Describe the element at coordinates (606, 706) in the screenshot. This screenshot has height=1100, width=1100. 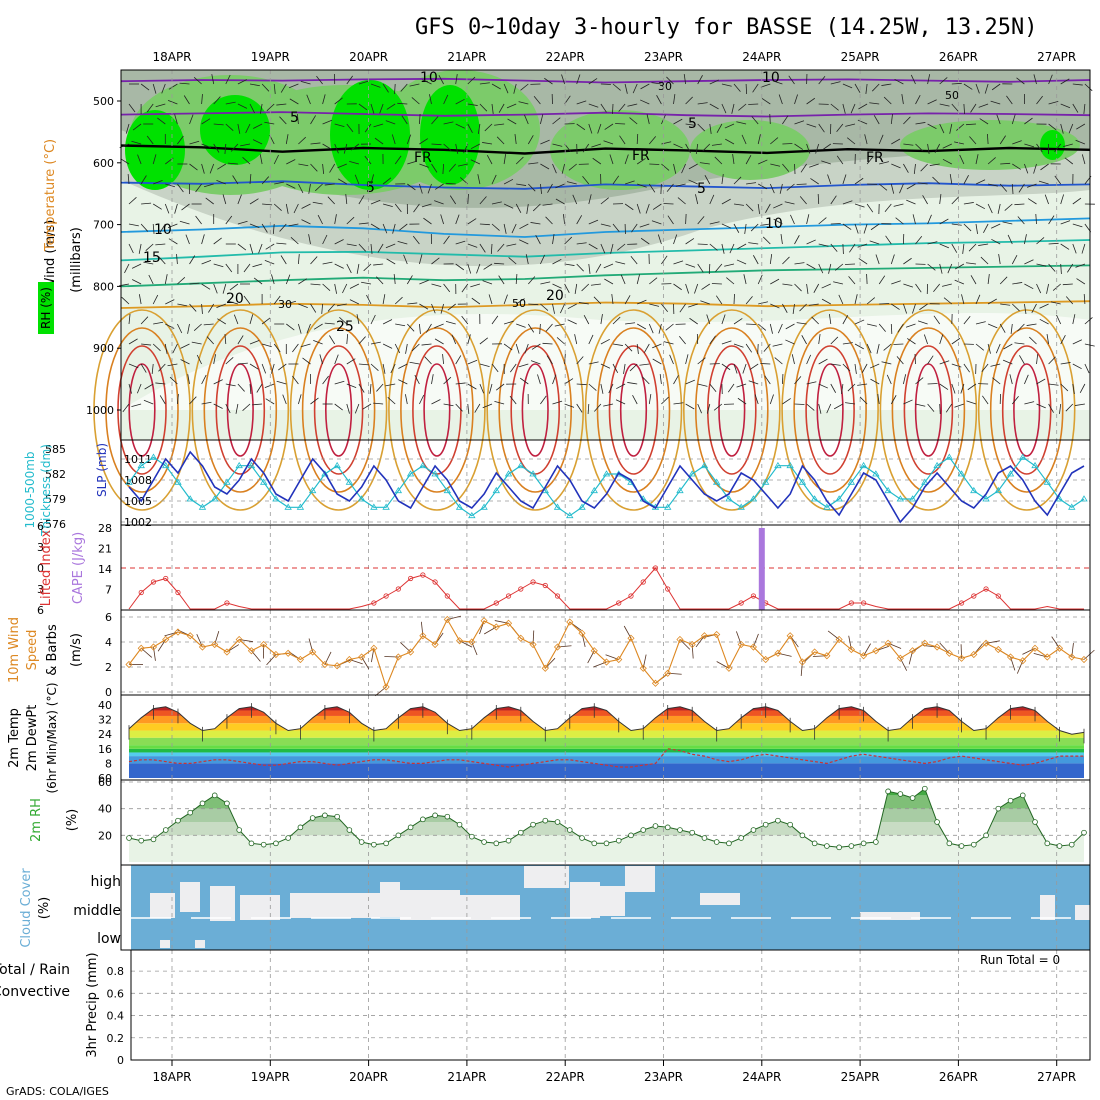
I see `temp-band` at that location.